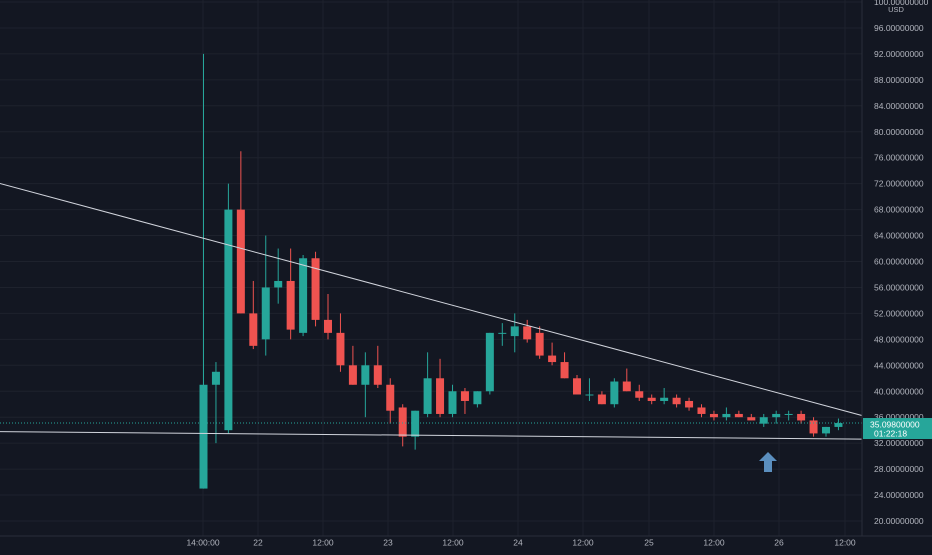 This screenshot has height=555, width=932. Describe the element at coordinates (899, 417) in the screenshot. I see `price-tick-label: 36.00000000` at that location.